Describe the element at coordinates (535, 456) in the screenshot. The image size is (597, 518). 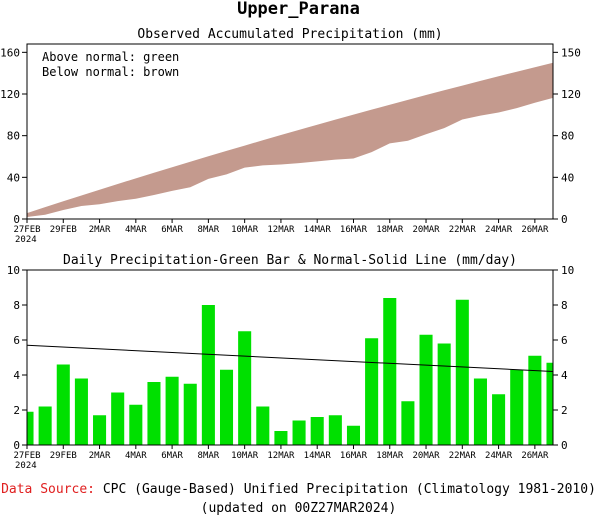
I see `daily-xtick-label: 26MAR` at that location.